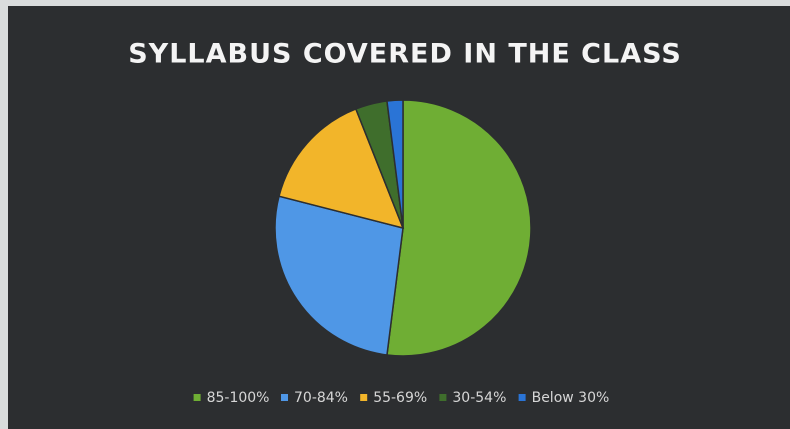  Describe the element at coordinates (571, 398) in the screenshot. I see `legend-label: Below 30%` at that location.